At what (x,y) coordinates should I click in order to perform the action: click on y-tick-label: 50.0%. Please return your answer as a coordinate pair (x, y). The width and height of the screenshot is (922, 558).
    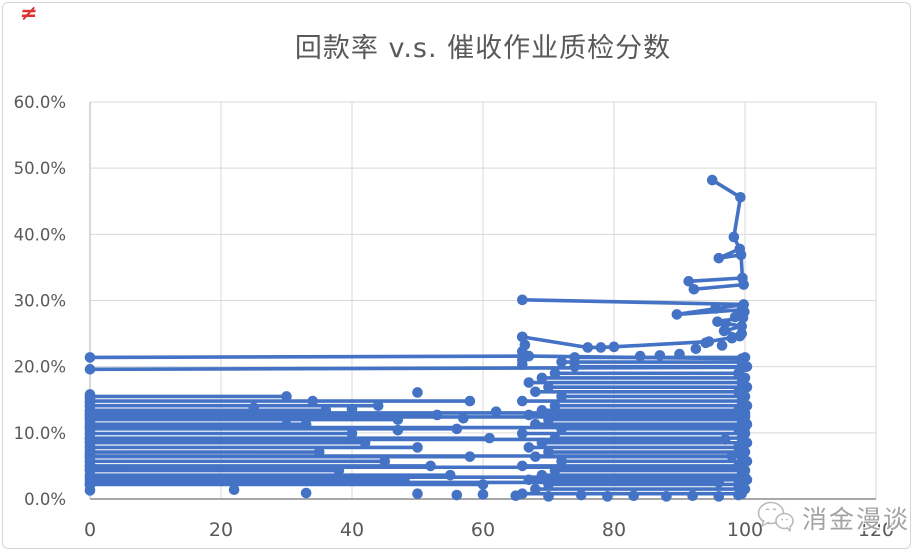
    Looking at the image, I should click on (40, 168).